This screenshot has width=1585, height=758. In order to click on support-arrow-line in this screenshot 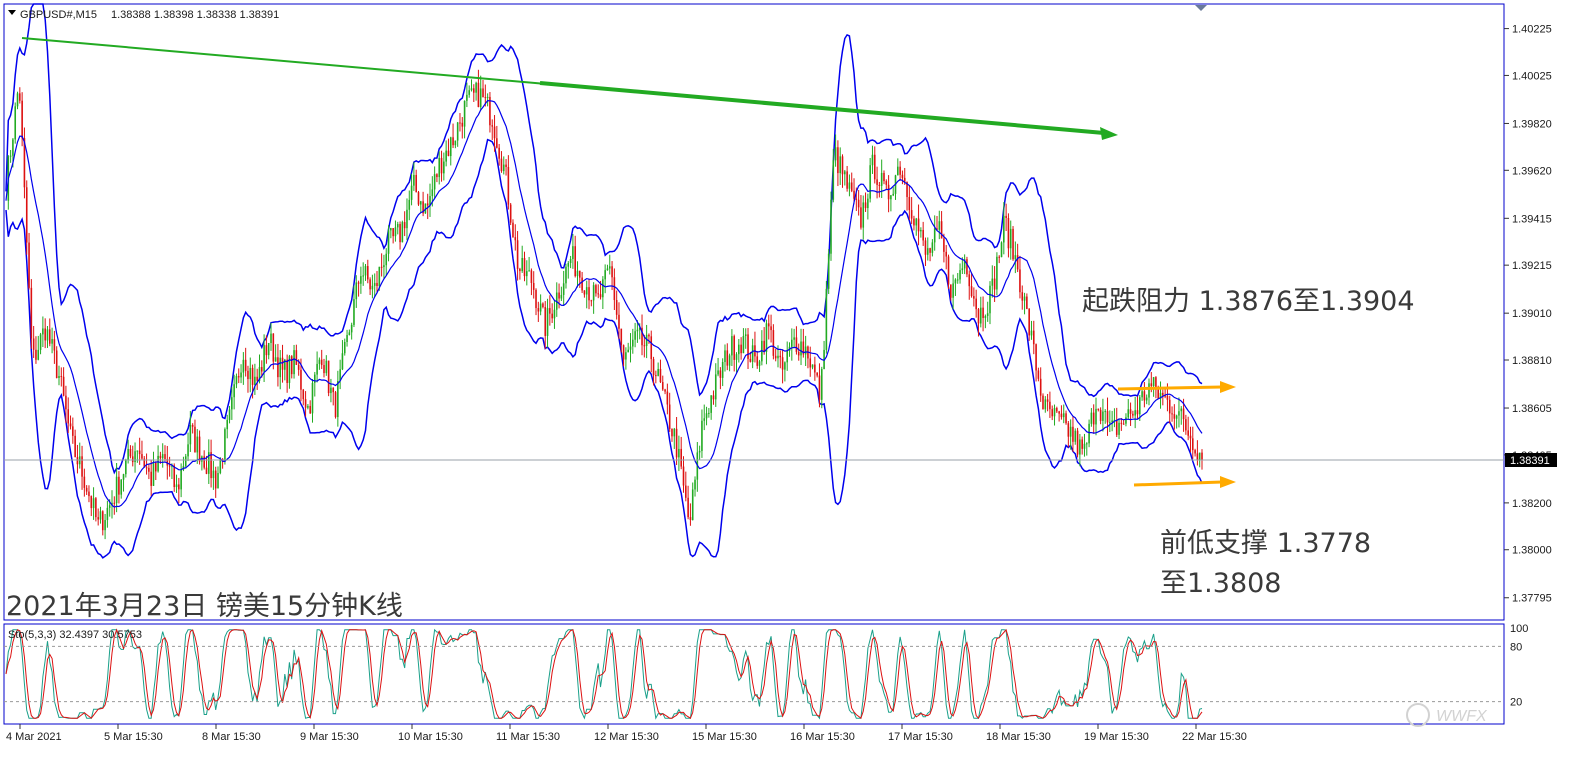, I will do `click(1178, 483)`.